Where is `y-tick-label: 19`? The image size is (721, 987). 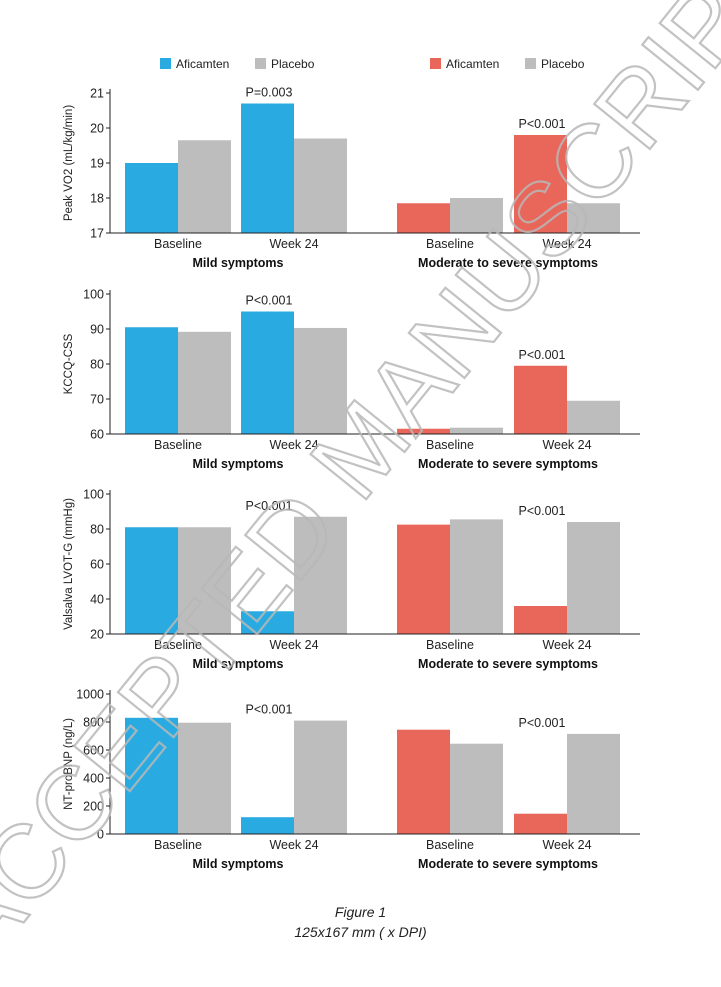 y-tick-label: 19 is located at coordinates (97, 164).